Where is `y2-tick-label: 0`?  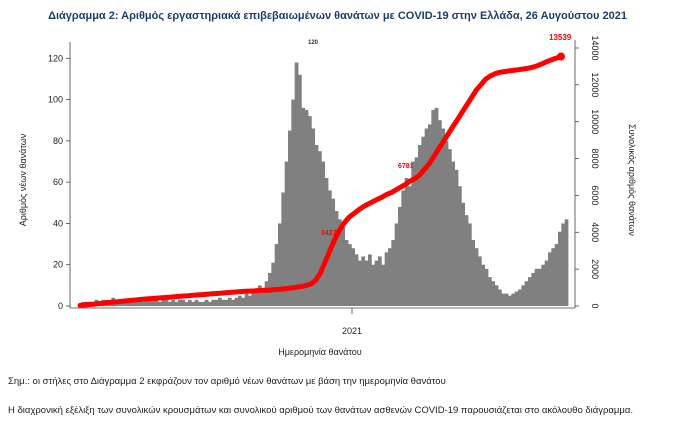
y2-tick-label: 0 is located at coordinates (595, 305).